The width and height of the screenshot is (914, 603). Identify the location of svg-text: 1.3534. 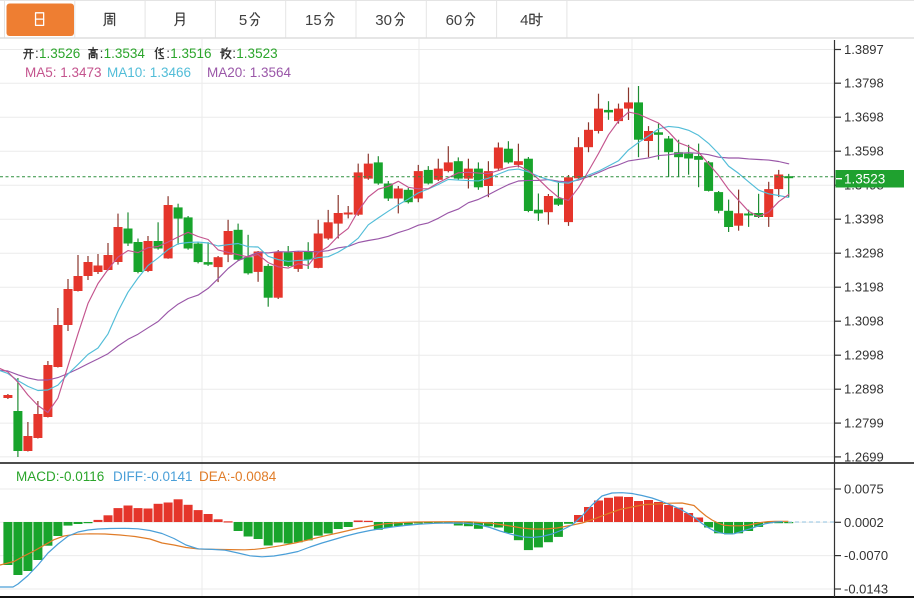
(125, 53).